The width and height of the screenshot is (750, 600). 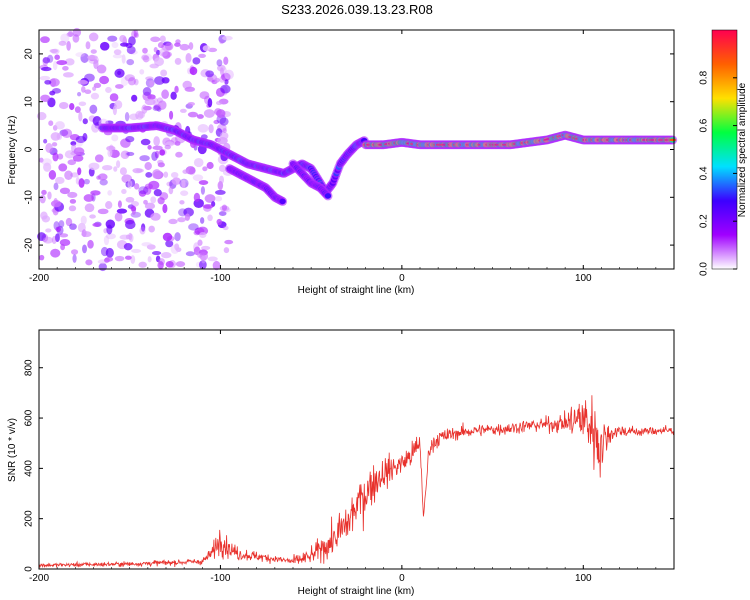 What do you see at coordinates (29, 518) in the screenshot?
I see `snr-y-tick-label: 200` at bounding box center [29, 518].